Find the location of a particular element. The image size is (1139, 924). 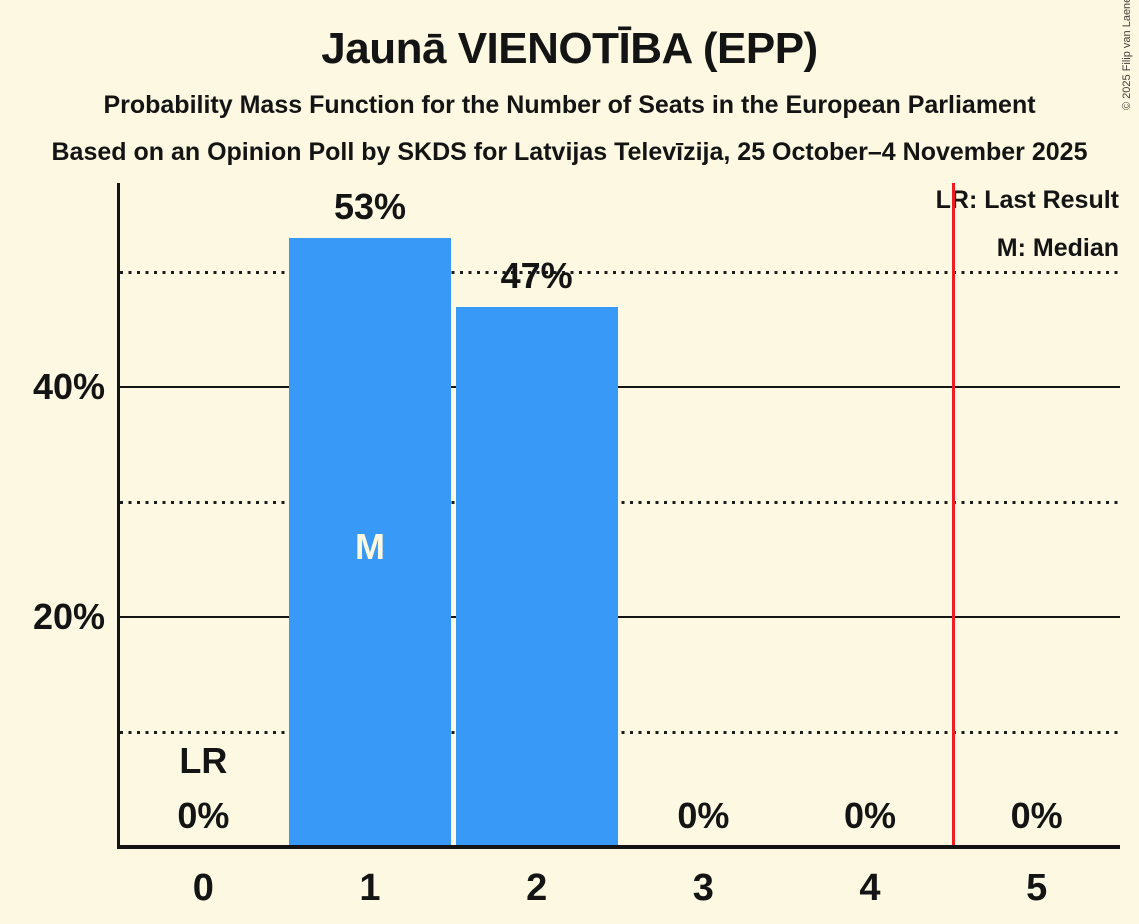

value-label-seat-0: 0% is located at coordinates (203, 815).